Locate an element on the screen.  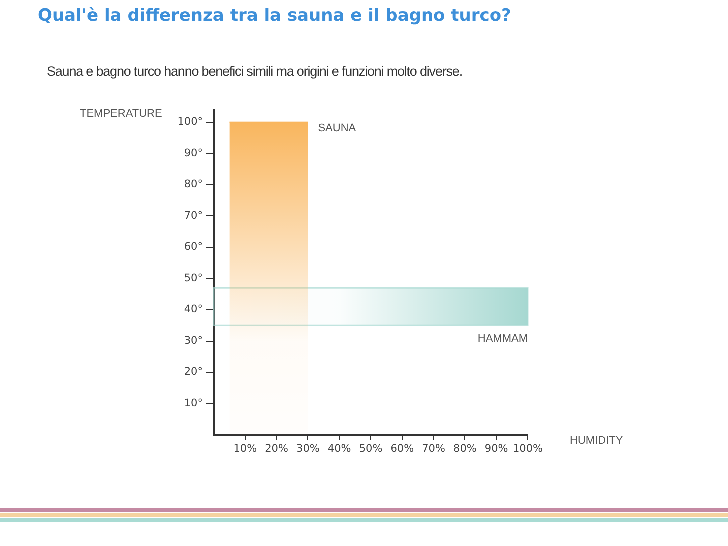
y-tick-label: 30° is located at coordinates (193, 340).